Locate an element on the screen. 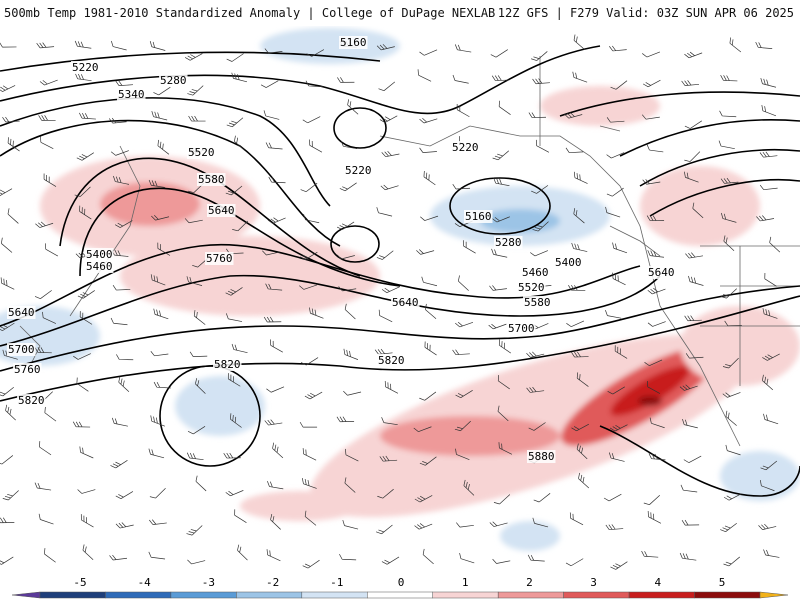 The width and height of the screenshot is (800, 600). contour-label: 5640 is located at coordinates (221, 210).